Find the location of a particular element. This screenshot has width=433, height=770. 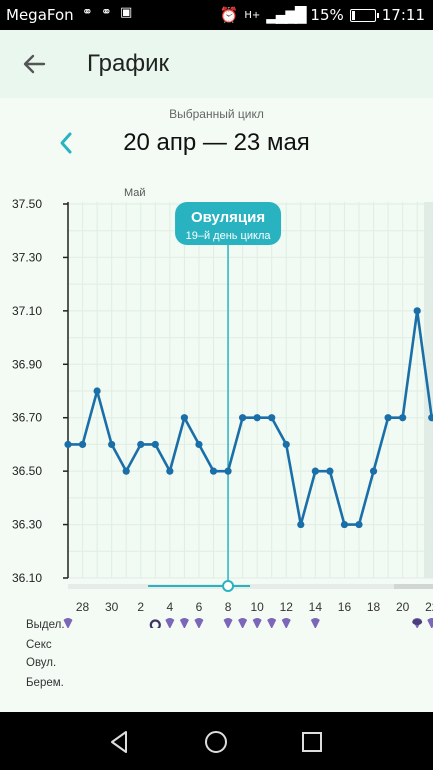

y-tick-label: 37.50 is located at coordinates (27, 204).